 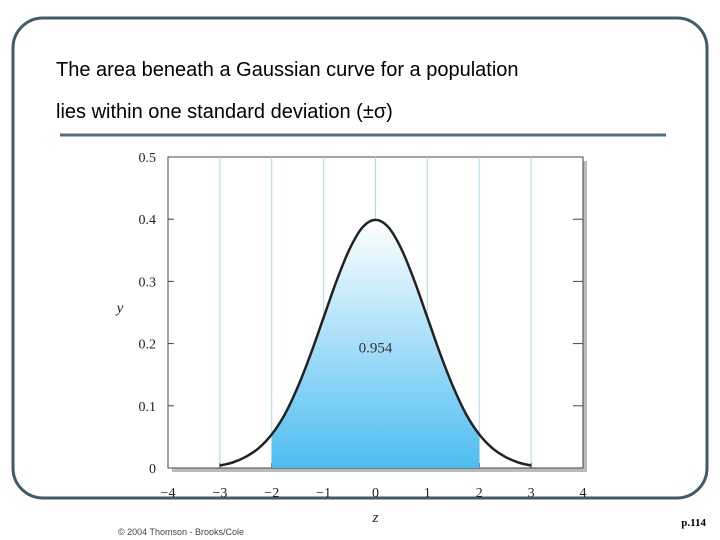 I want to click on page-number: p.114, so click(x=693, y=523).